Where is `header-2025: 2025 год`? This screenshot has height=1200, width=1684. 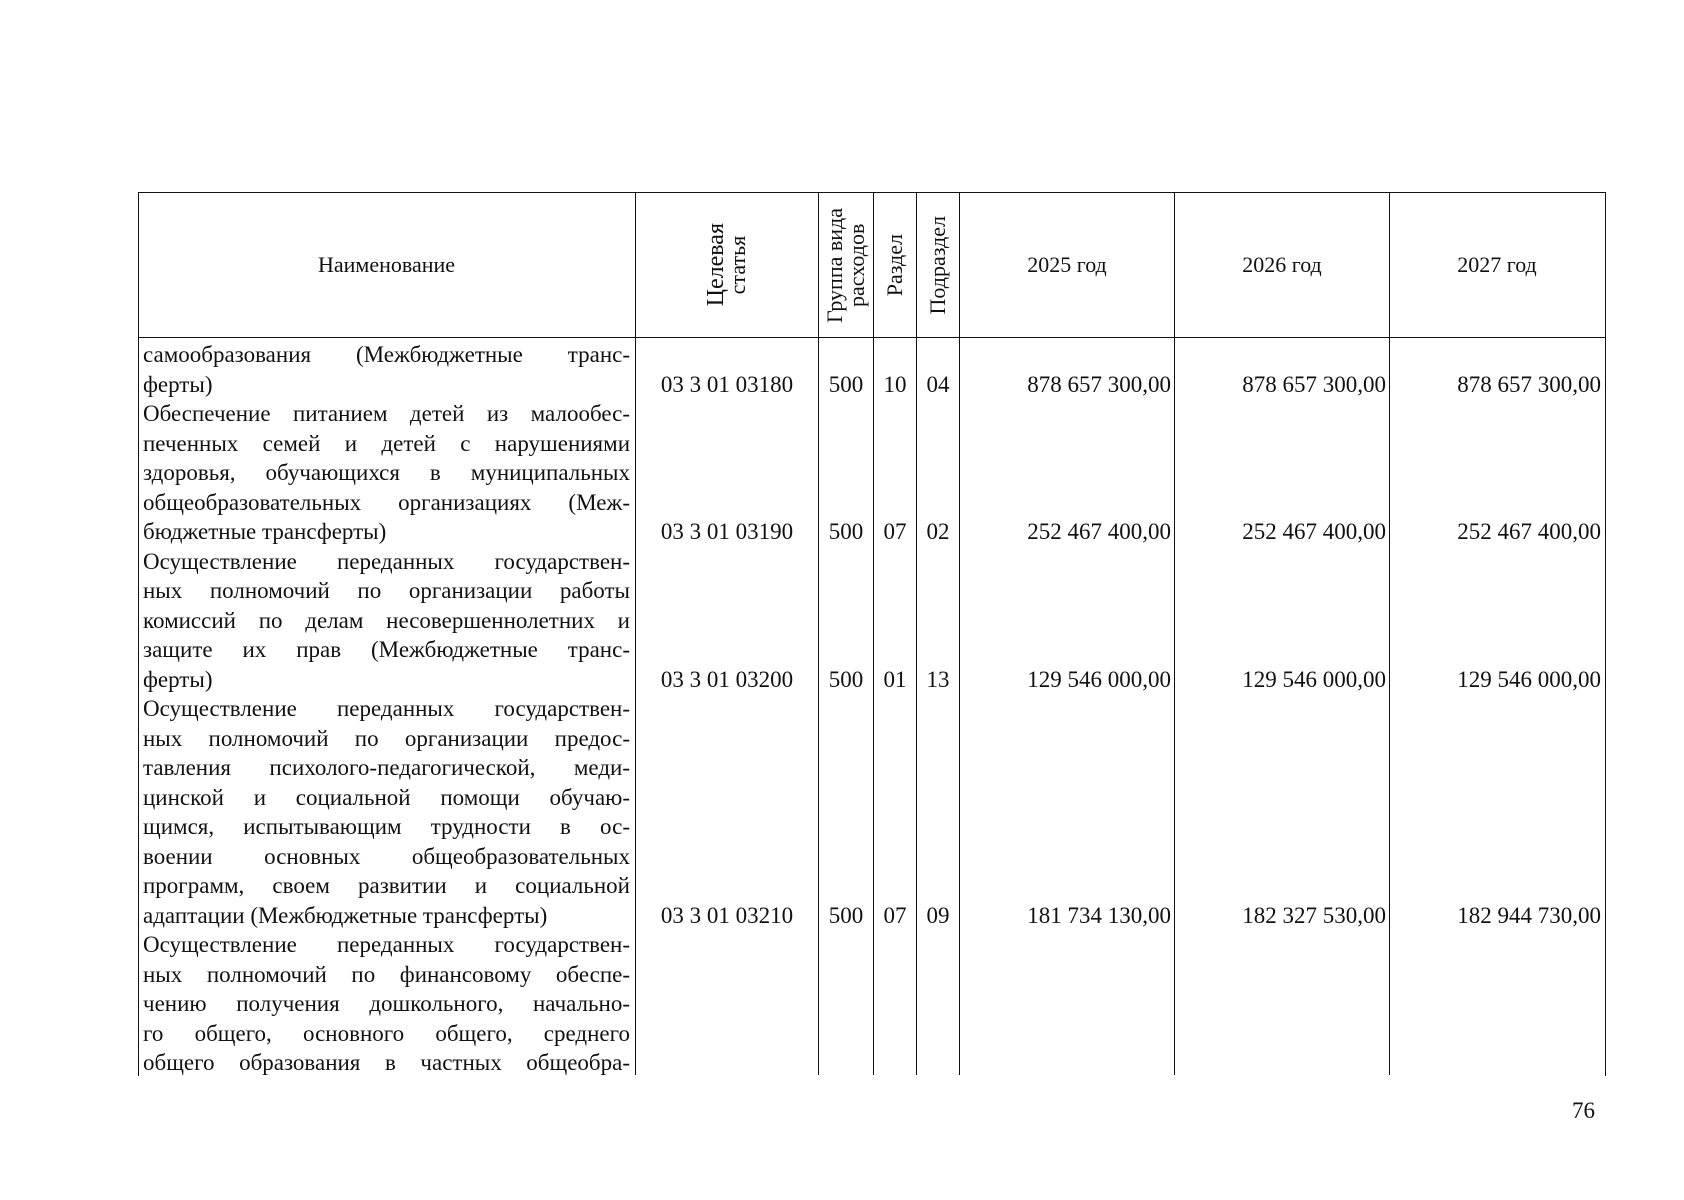
header-2025: 2025 год is located at coordinates (1067, 265).